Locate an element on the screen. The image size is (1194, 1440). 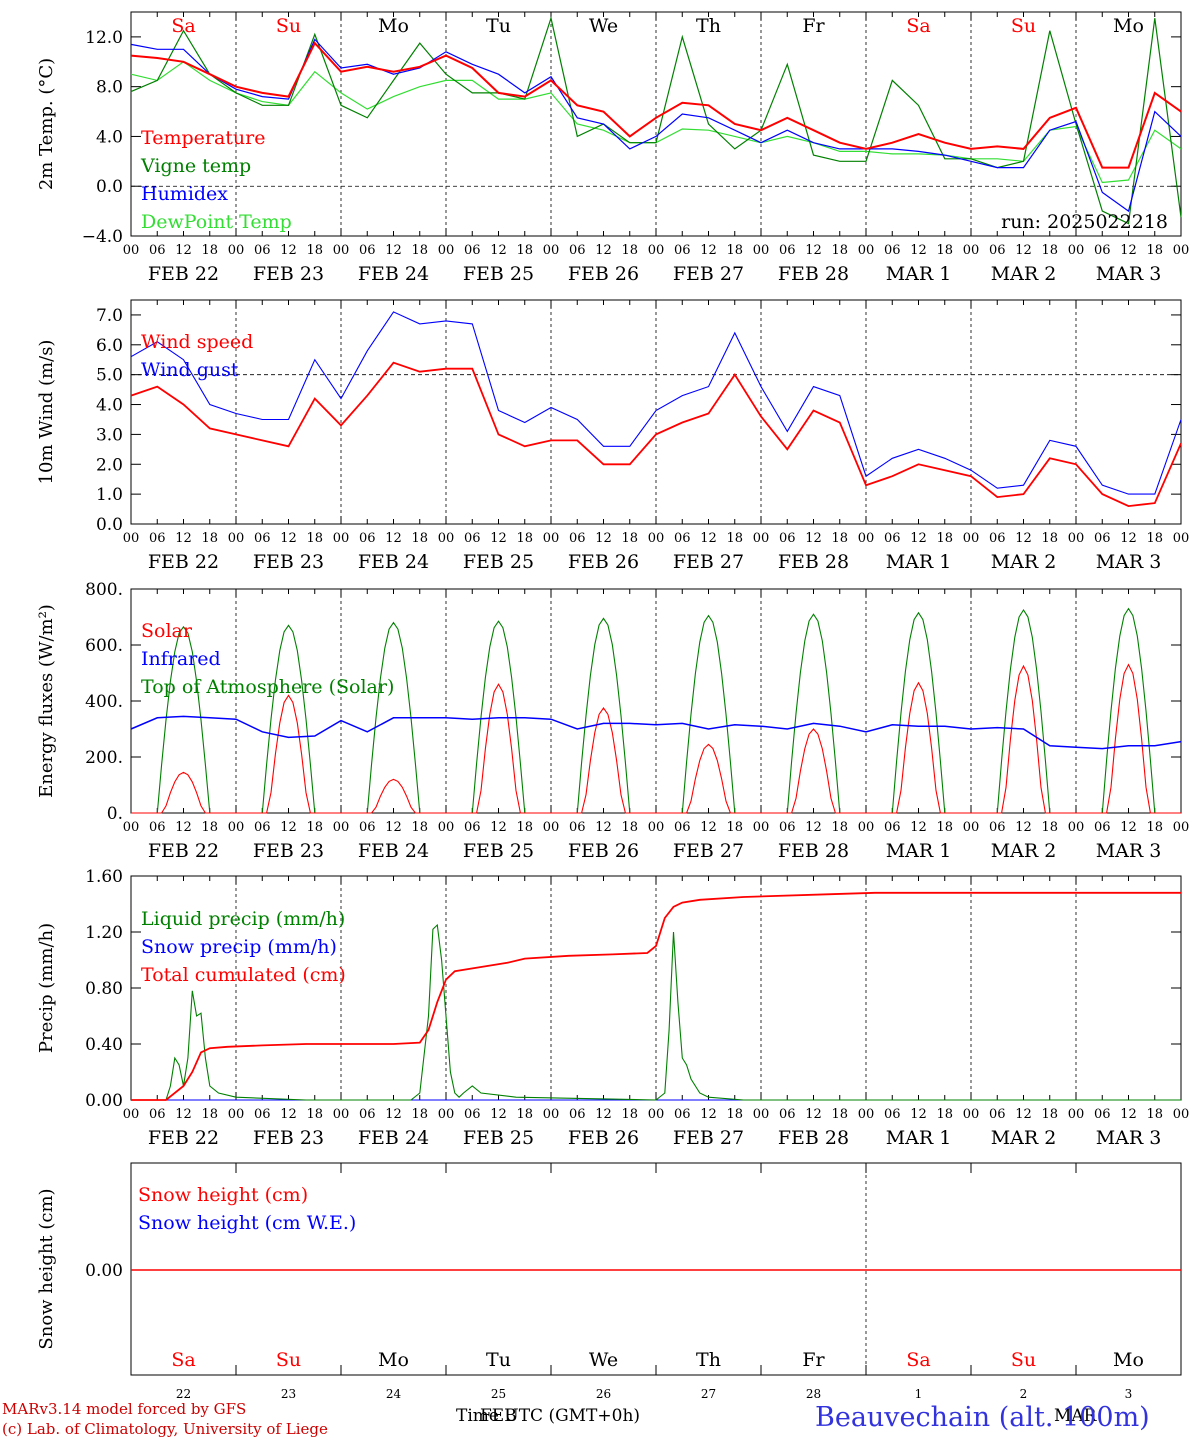
legend-entry: Total cumulated (cm) is located at coordinates (243, 975).